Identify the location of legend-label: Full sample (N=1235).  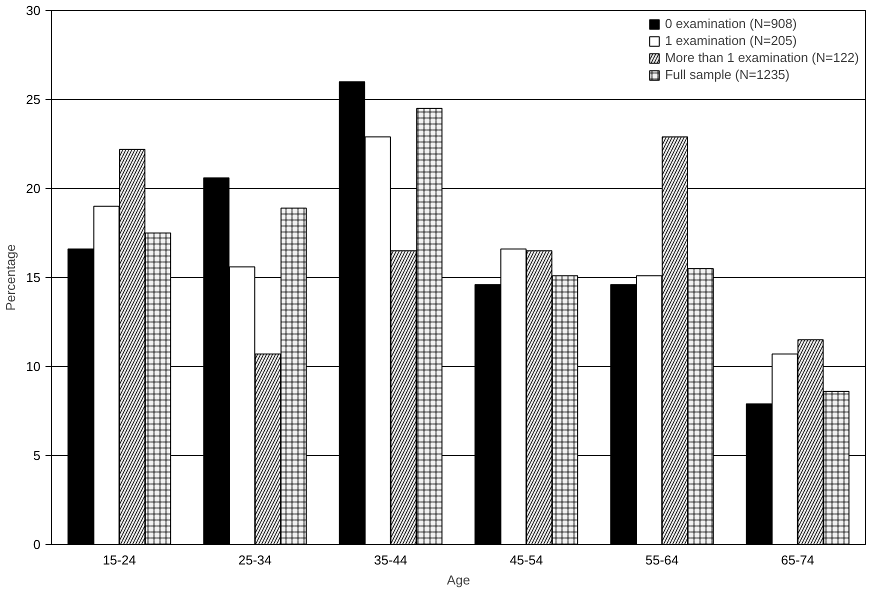
(727, 74).